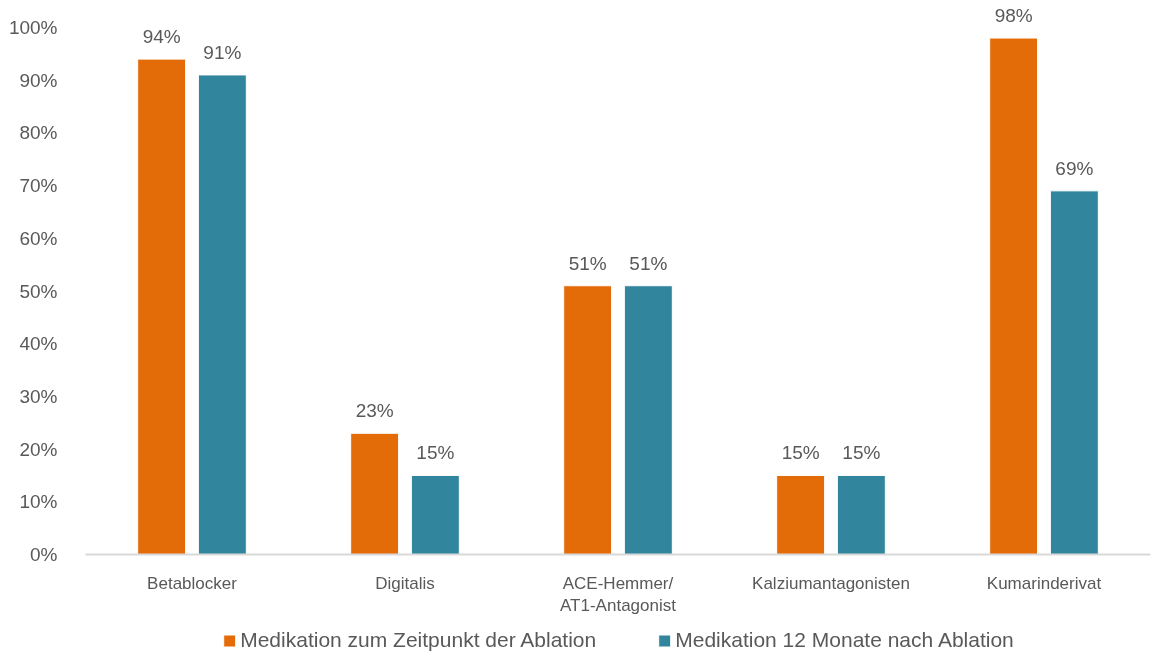  Describe the element at coordinates (418, 640) in the screenshot. I see `legend-label: Medikation zum Zeitpunkt der Ablation` at that location.